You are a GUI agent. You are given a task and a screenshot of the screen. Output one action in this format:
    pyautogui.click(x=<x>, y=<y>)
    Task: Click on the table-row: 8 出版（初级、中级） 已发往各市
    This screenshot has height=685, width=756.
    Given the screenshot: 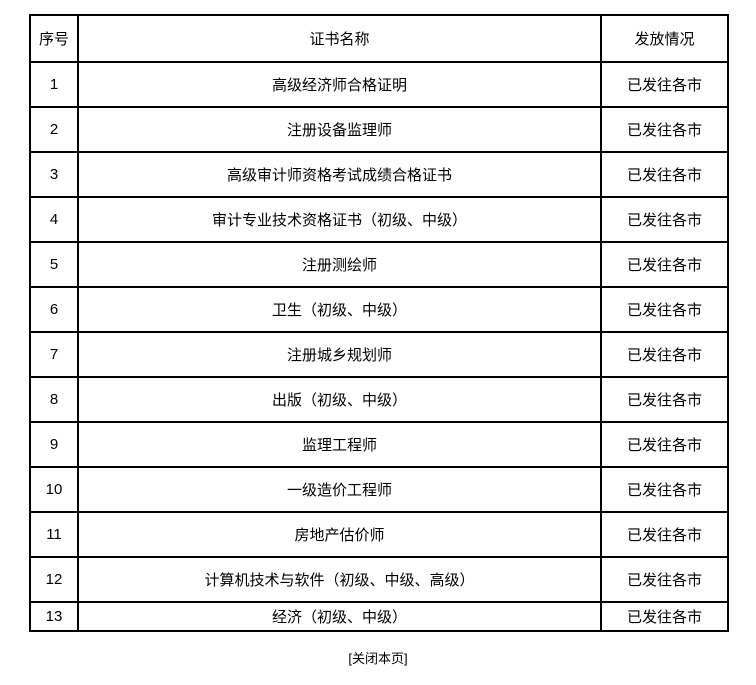 What is the action you would take?
    pyautogui.click(x=379, y=399)
    